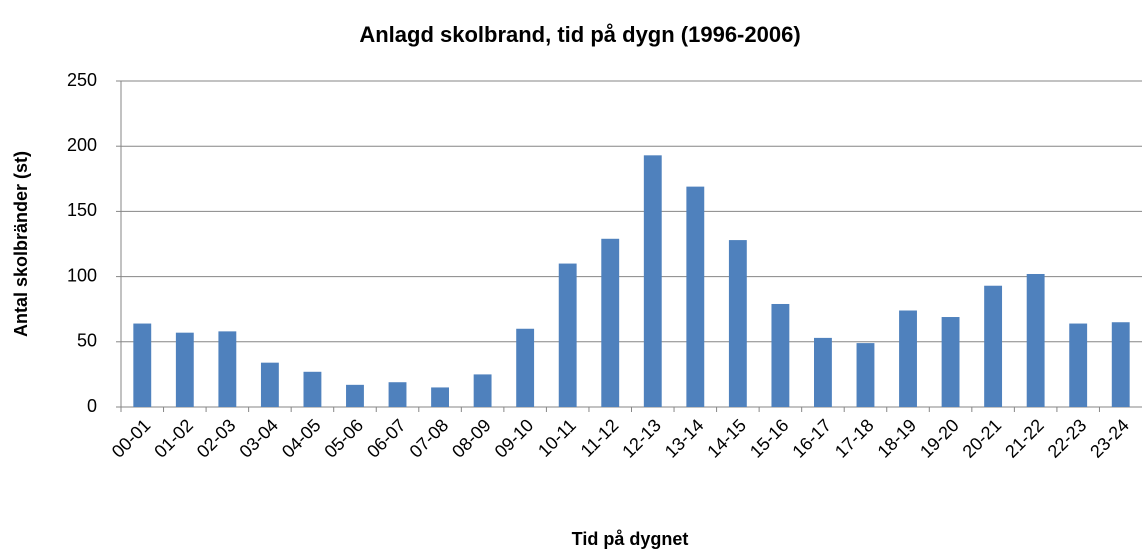 Image resolution: width=1142 pixels, height=552 pixels. I want to click on x-tick-label: 16-17, so click(811, 438).